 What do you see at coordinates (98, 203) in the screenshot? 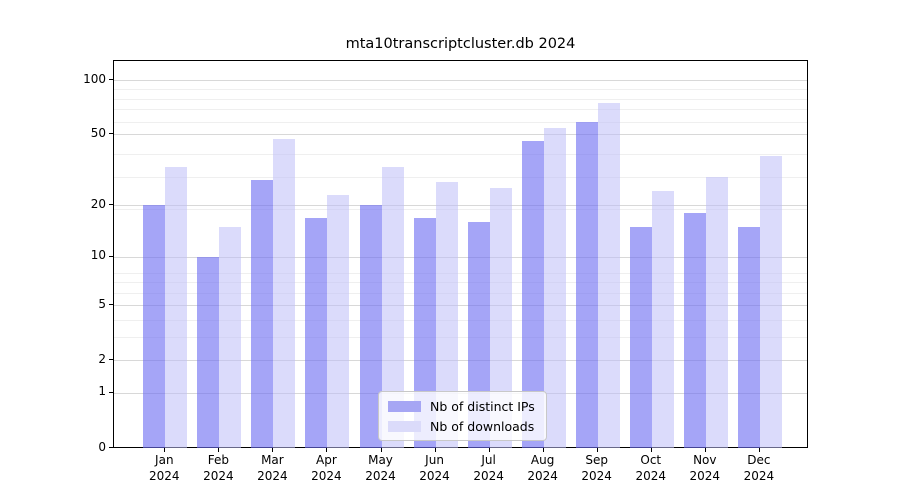
I see `y-tick-label: 20` at bounding box center [98, 203].